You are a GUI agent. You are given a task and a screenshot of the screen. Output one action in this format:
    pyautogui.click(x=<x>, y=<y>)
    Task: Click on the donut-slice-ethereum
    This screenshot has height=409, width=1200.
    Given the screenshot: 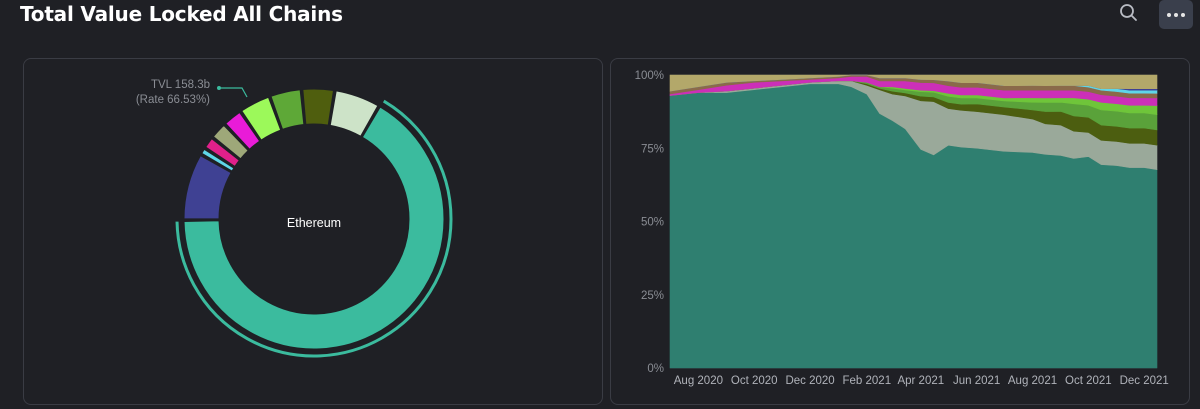 What is the action you would take?
    pyautogui.click(x=314, y=228)
    